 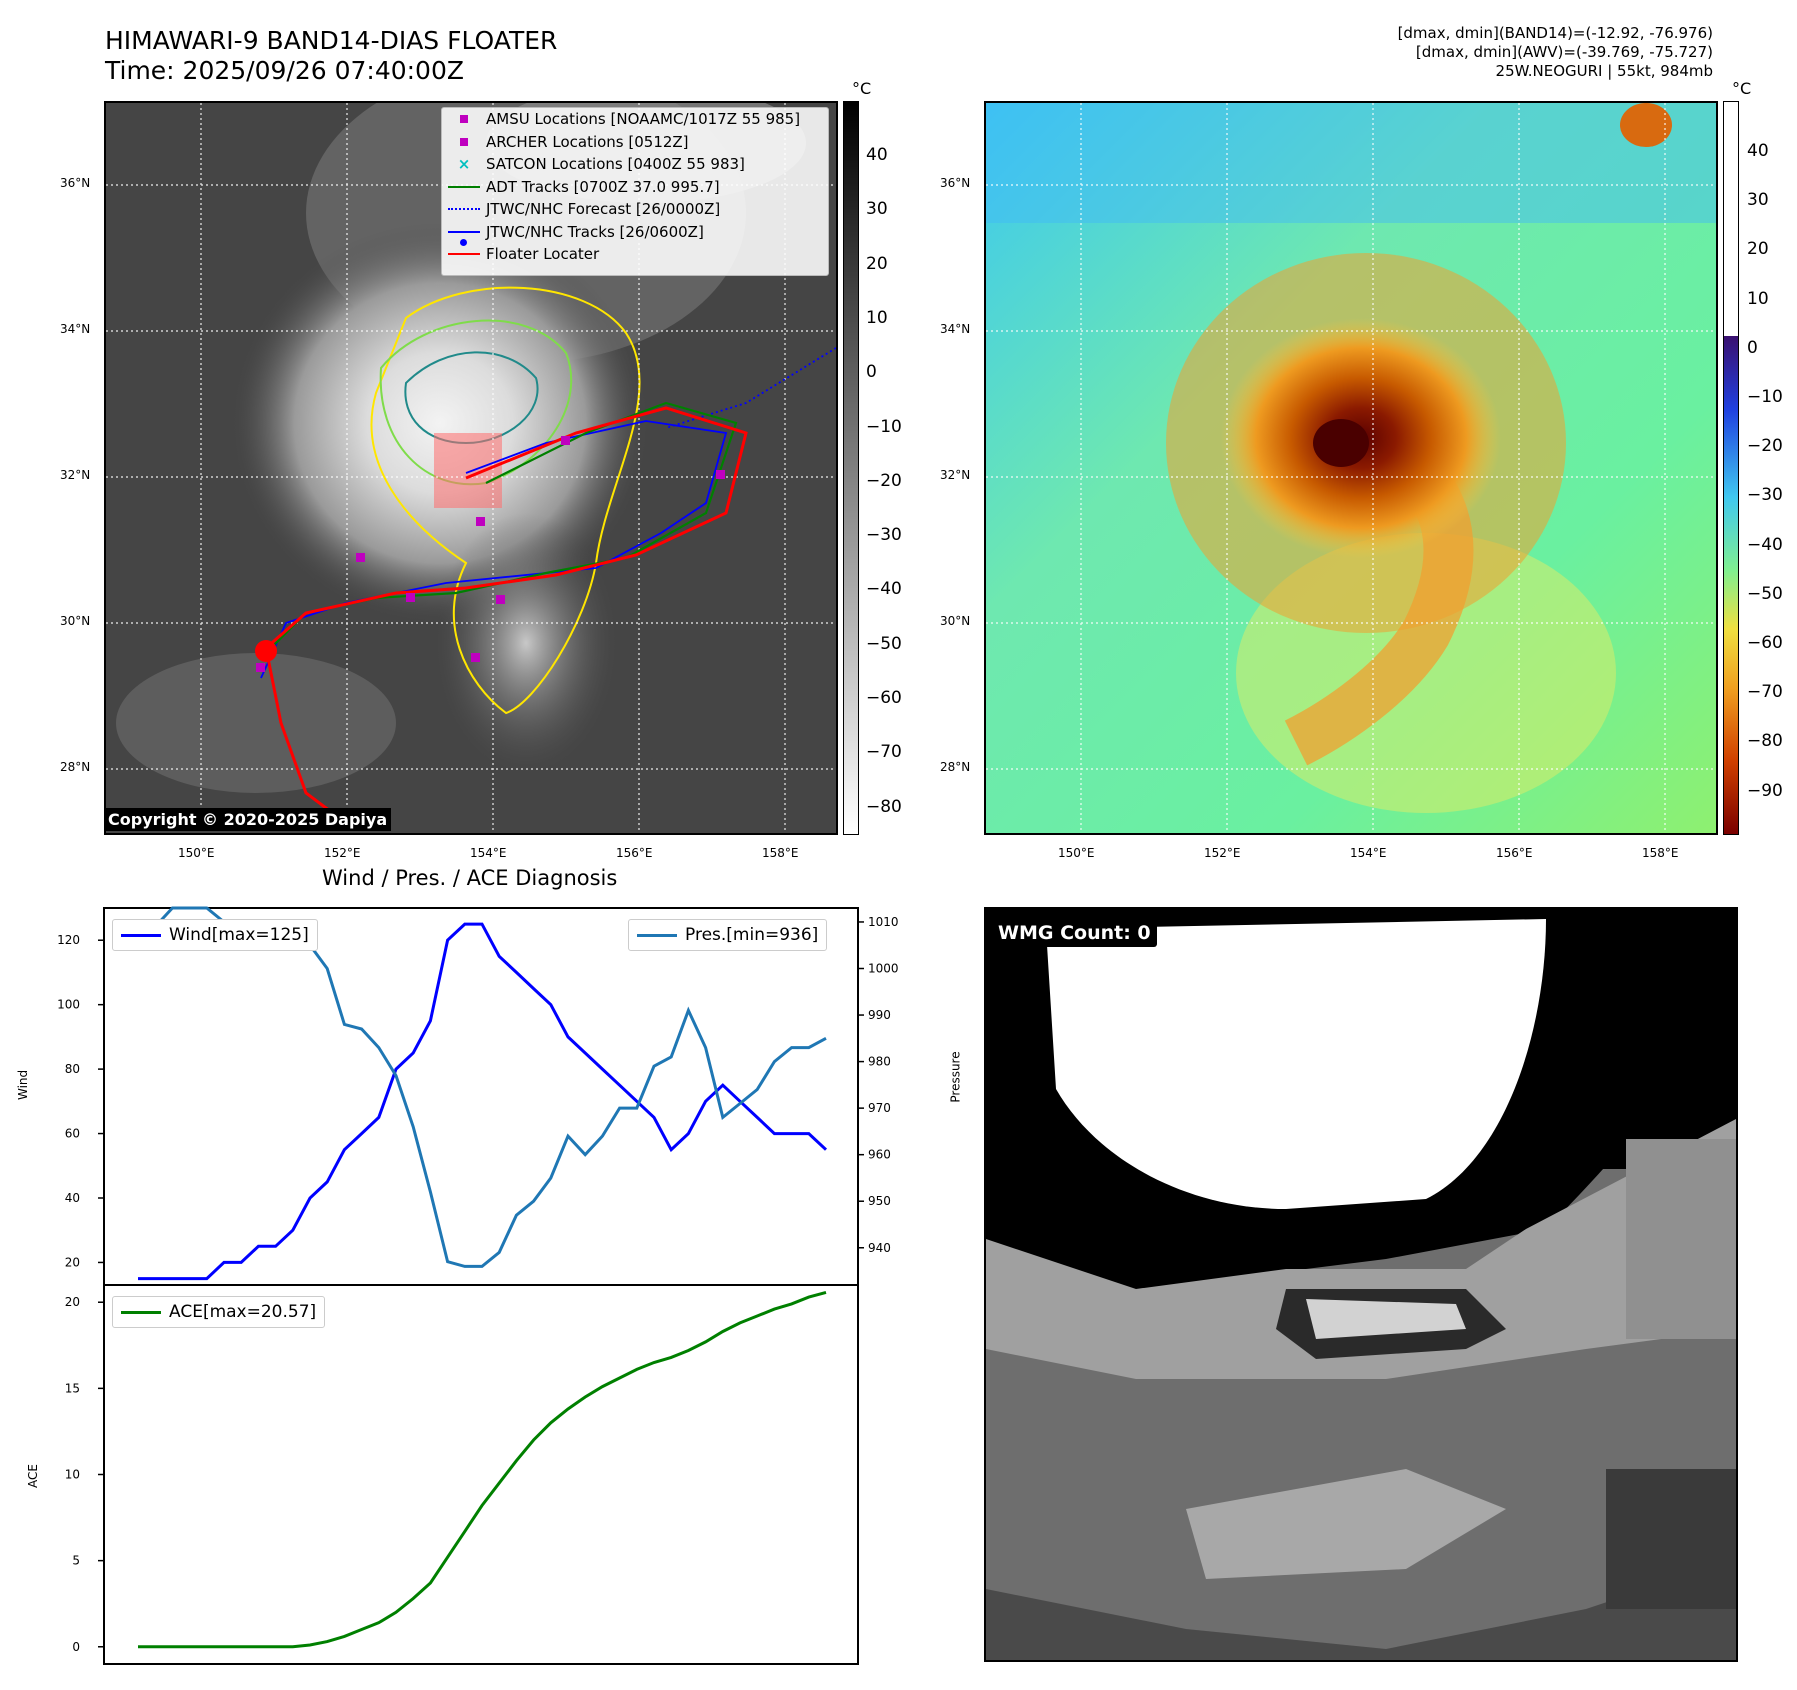 What do you see at coordinates (76, 1647) in the screenshot?
I see `y-tick-label: 0` at bounding box center [76, 1647].